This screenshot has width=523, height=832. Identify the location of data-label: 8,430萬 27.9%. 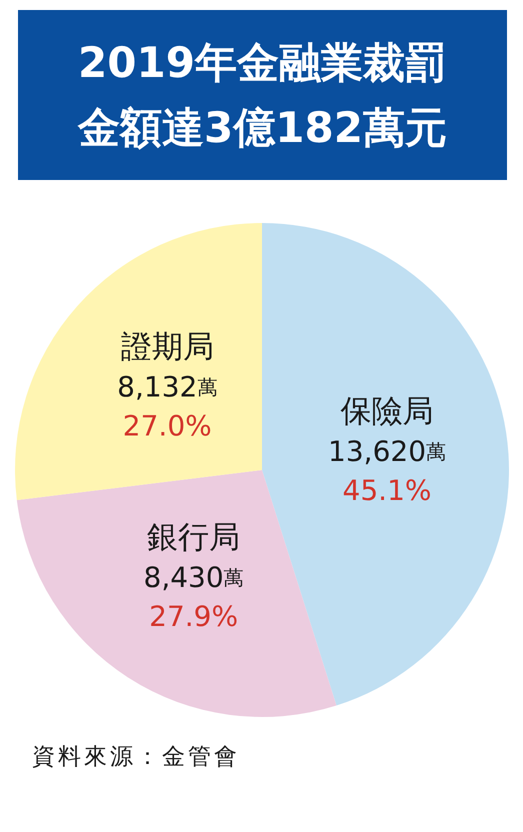
(194, 596).